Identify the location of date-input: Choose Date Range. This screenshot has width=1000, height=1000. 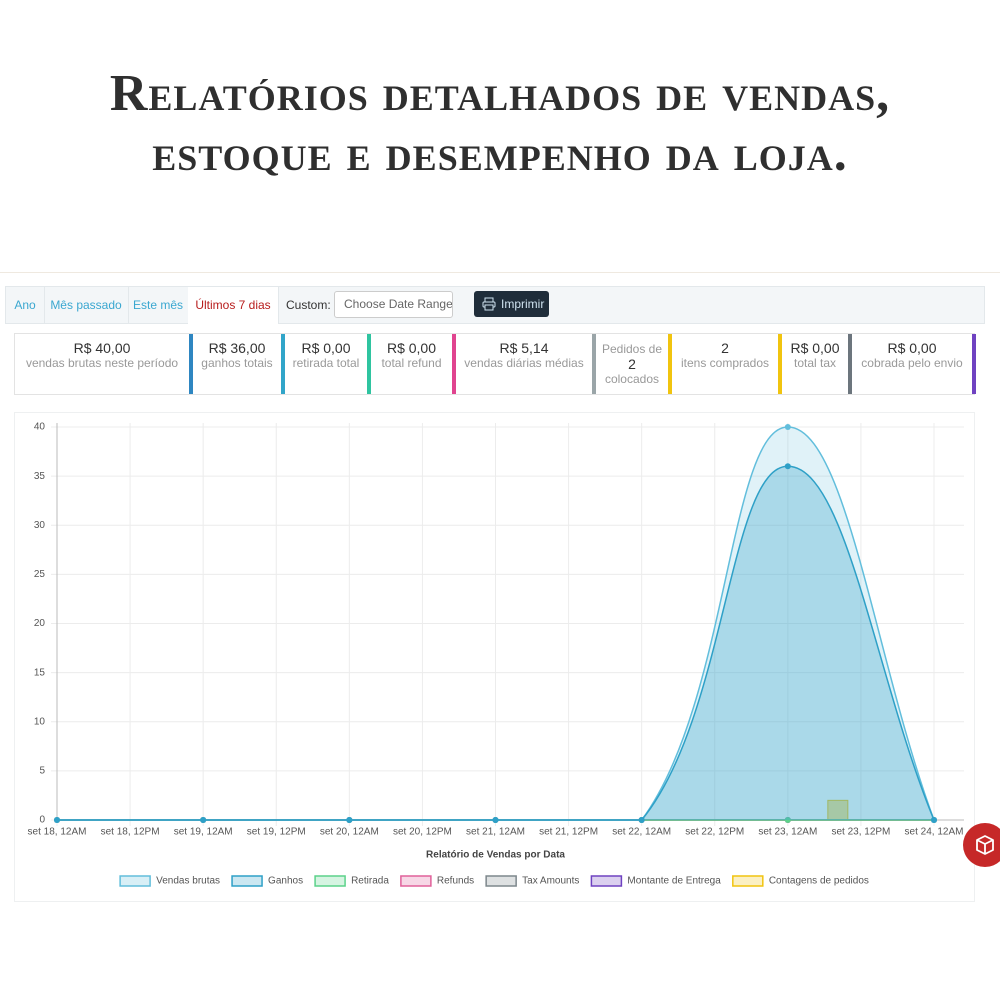
(393, 304).